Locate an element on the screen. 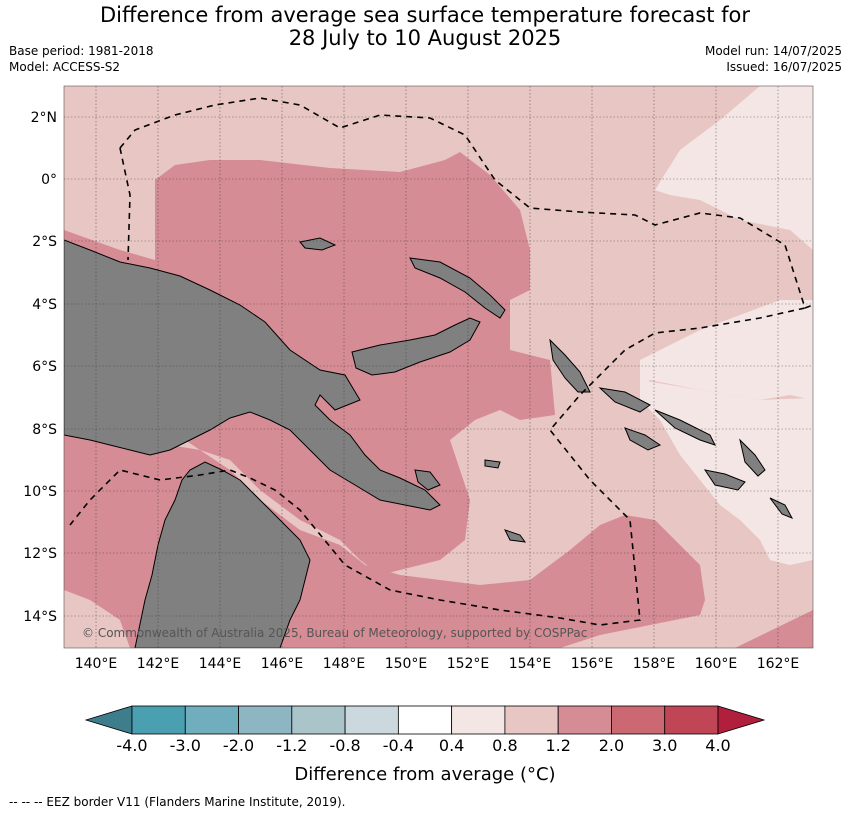 Image resolution: width=850 pixels, height=816 pixels. colorbar-extend-low is located at coordinates (108, 720).